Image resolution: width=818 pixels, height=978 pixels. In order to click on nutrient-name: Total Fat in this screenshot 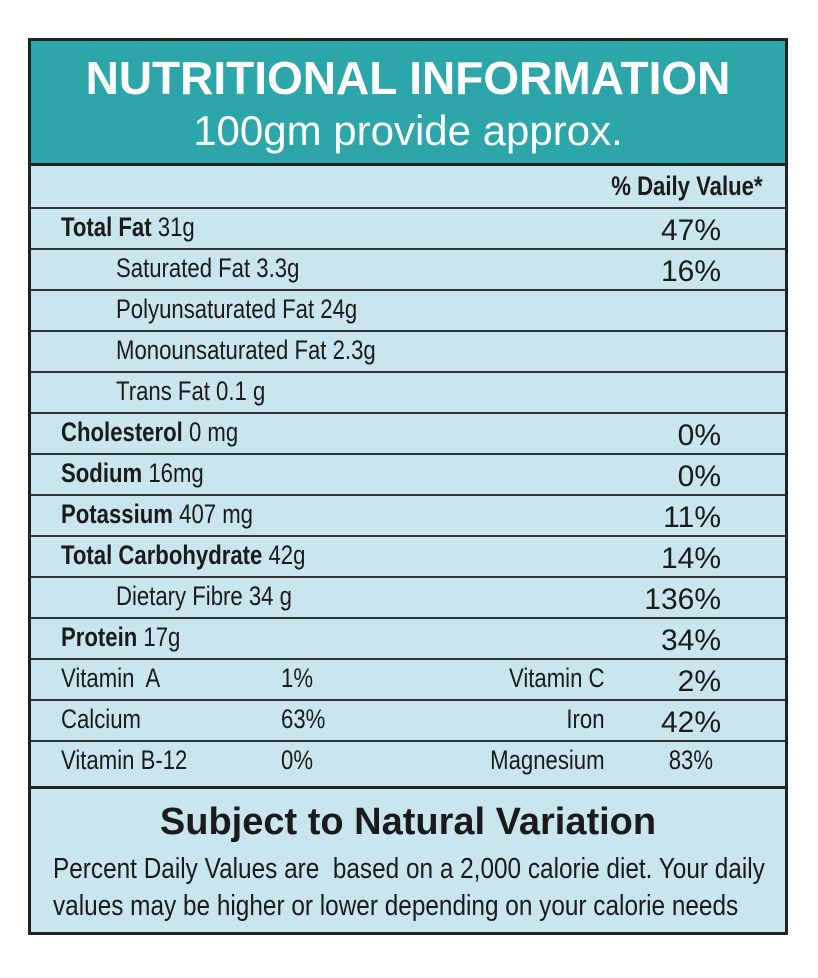, I will do `click(106, 227)`.